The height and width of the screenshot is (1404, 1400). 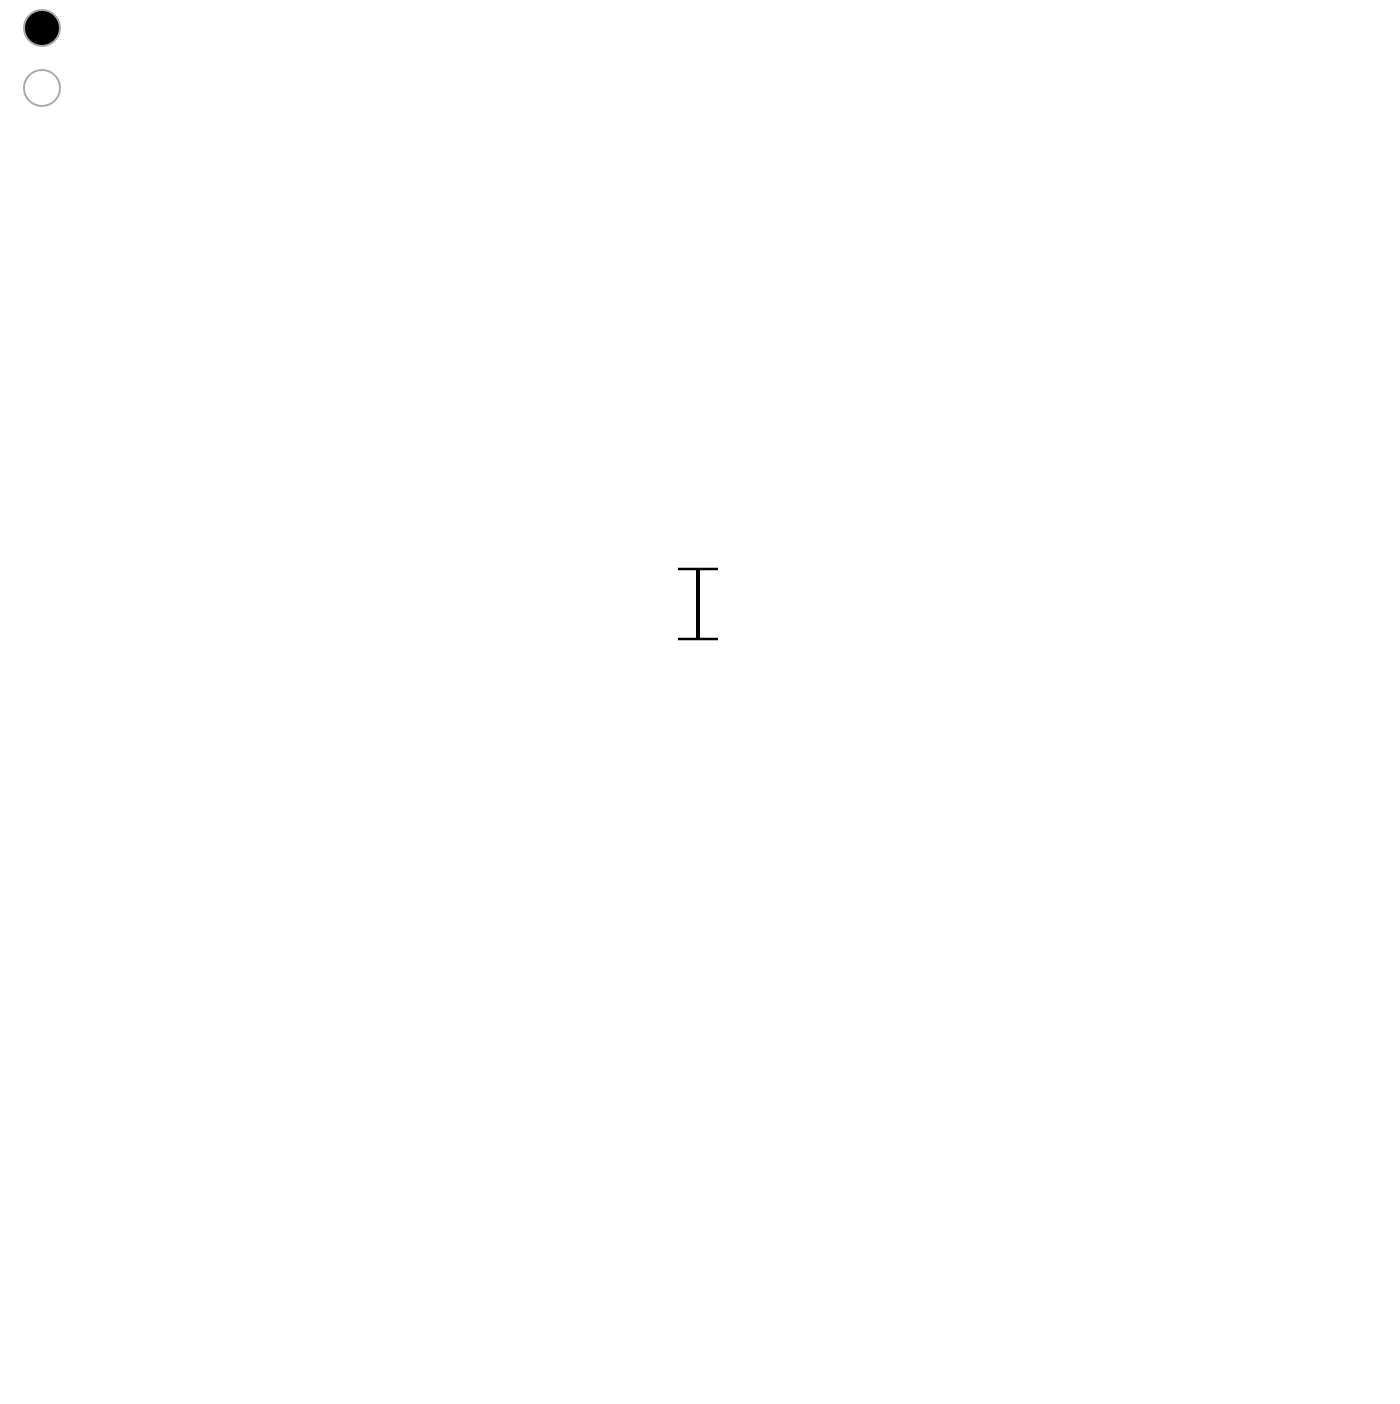 I want to click on center-text-block, so click(x=700, y=718).